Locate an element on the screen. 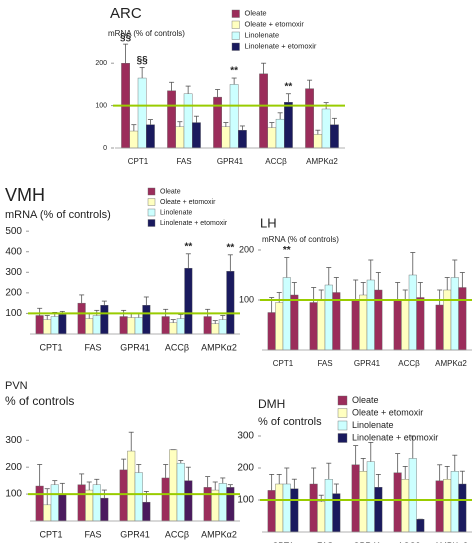 The image size is (474, 543). y-axis-label: % of controls is located at coordinates (290, 422).